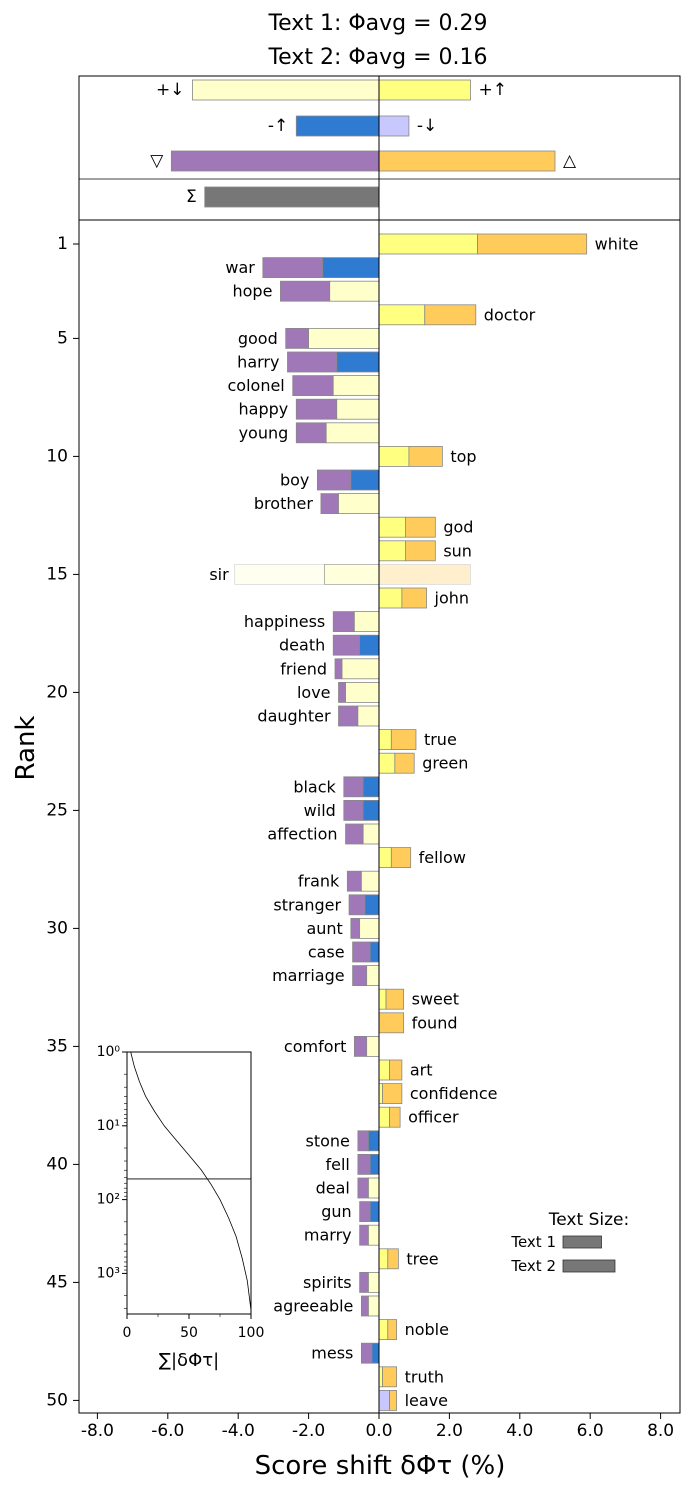 This screenshot has height=1489, width=690. Describe the element at coordinates (582, 1242) in the screenshot. I see `legend-size-bar` at that location.